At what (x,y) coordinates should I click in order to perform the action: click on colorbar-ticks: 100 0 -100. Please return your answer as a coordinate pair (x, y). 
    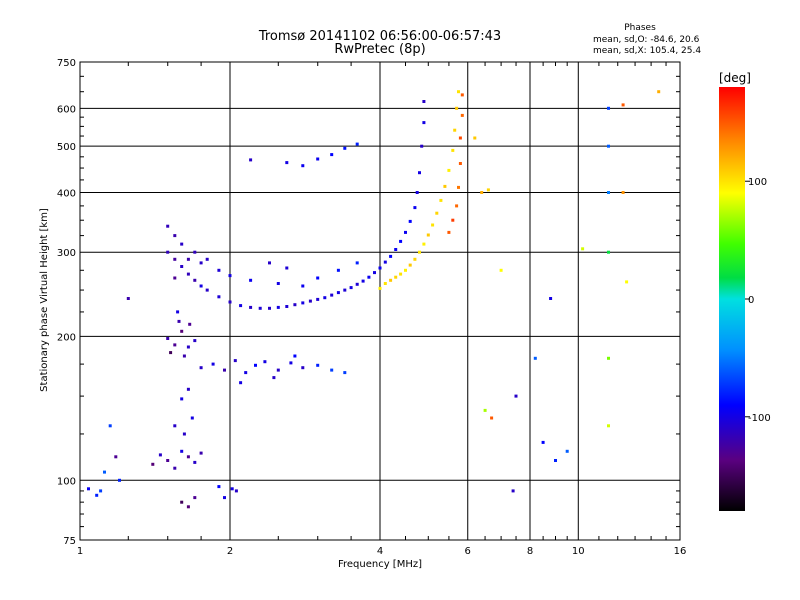
    Looking at the image, I should click on (758, 300).